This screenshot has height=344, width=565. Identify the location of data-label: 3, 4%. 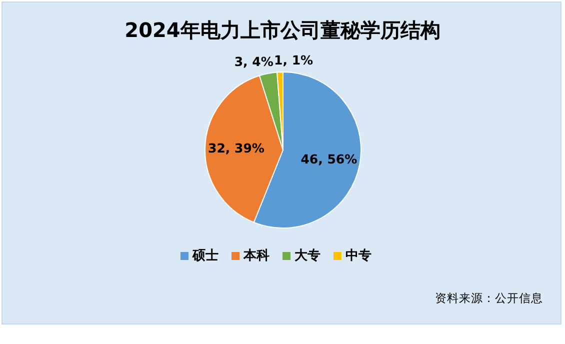
(254, 62).